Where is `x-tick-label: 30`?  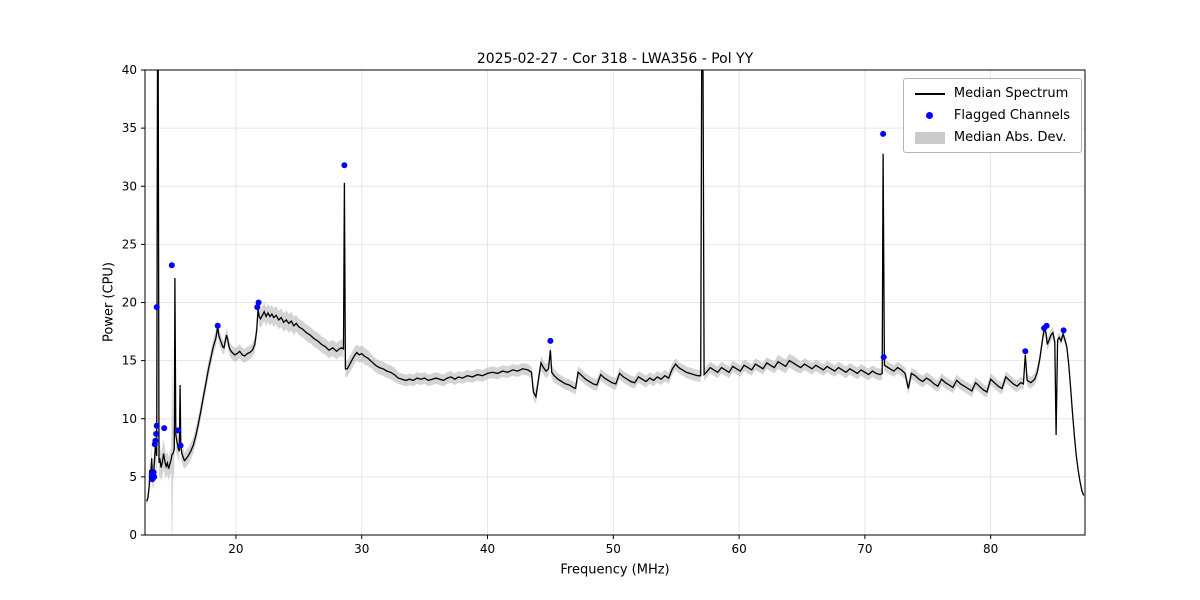 x-tick-label: 30 is located at coordinates (361, 549).